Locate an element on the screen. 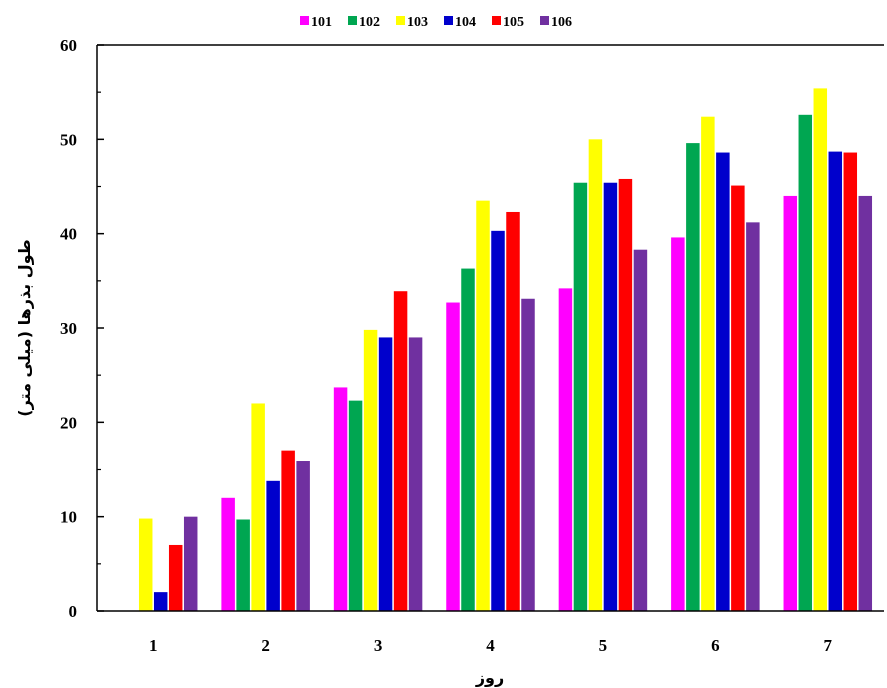 This screenshot has width=887, height=688. x-axis-title: روز is located at coordinates (489, 677).